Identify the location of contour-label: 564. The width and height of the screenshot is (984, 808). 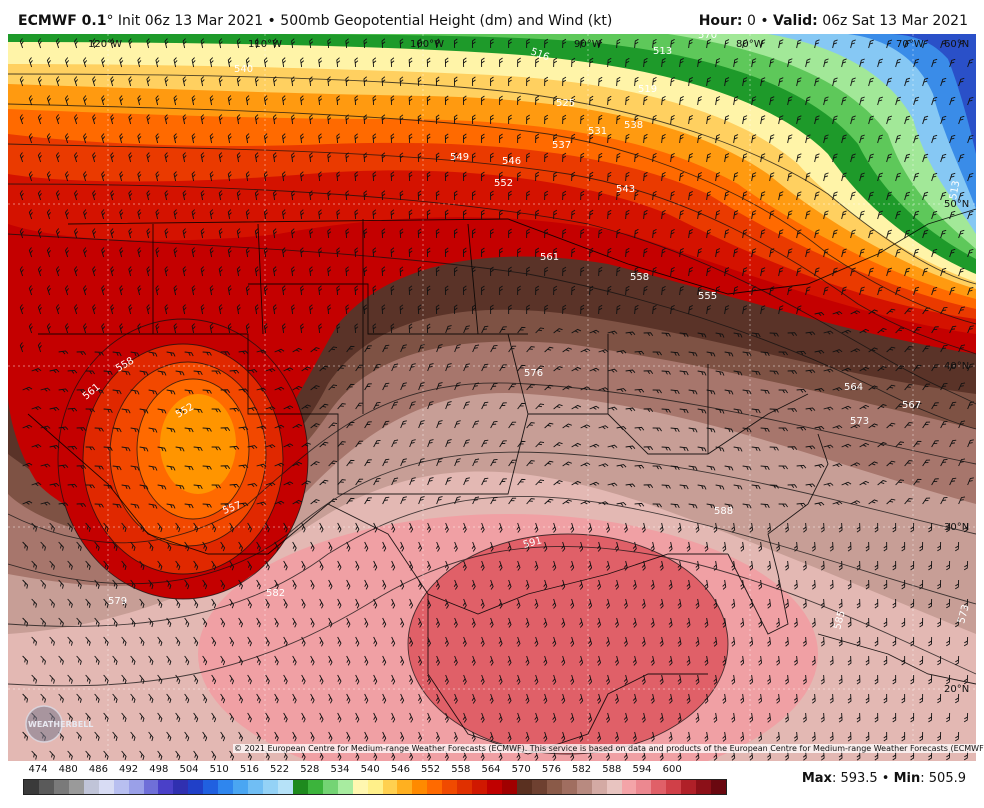
(853, 387).